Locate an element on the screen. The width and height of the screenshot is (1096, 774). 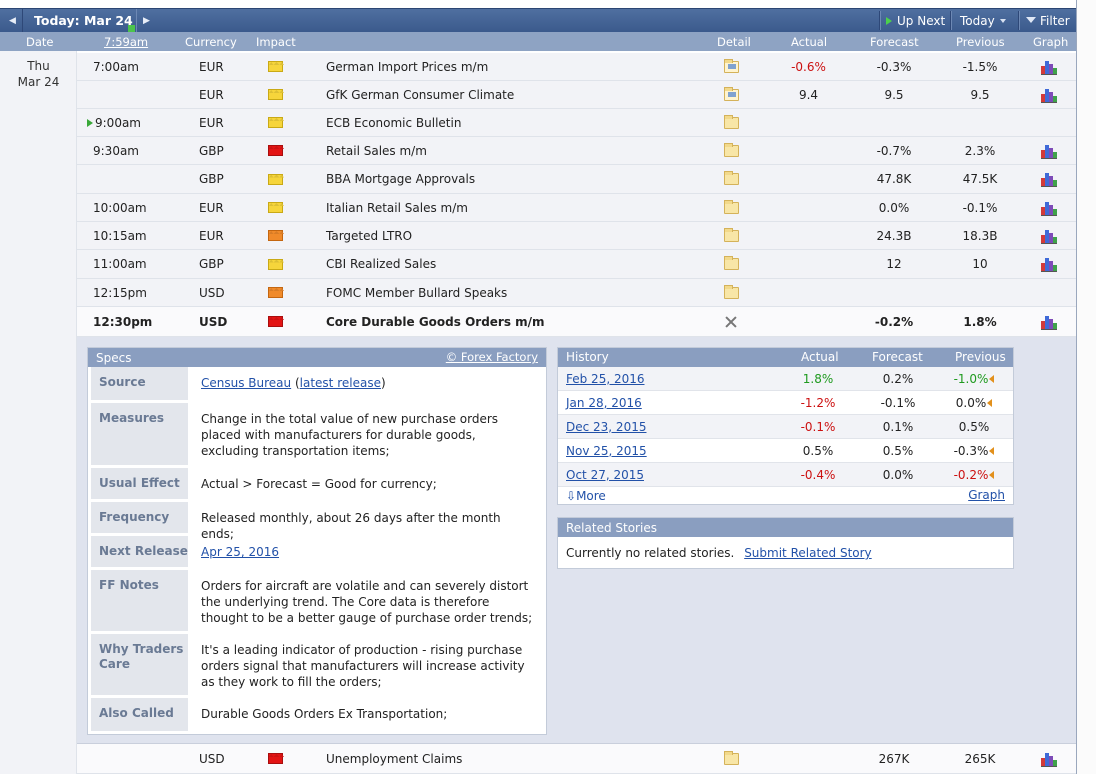
next-release-link: Apr 25, 2016 is located at coordinates (240, 552).